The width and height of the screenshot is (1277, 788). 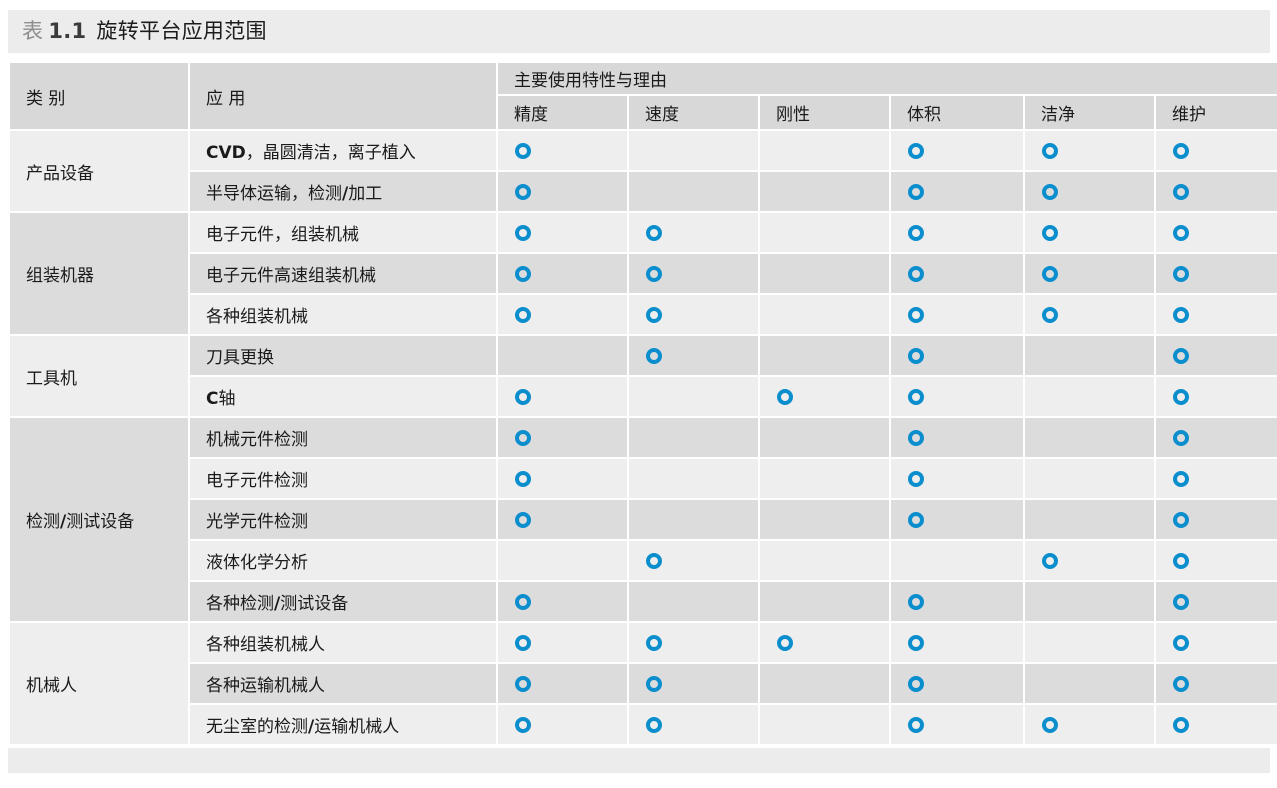 What do you see at coordinates (365, 194) in the screenshot?
I see `application-part: 加工` at bounding box center [365, 194].